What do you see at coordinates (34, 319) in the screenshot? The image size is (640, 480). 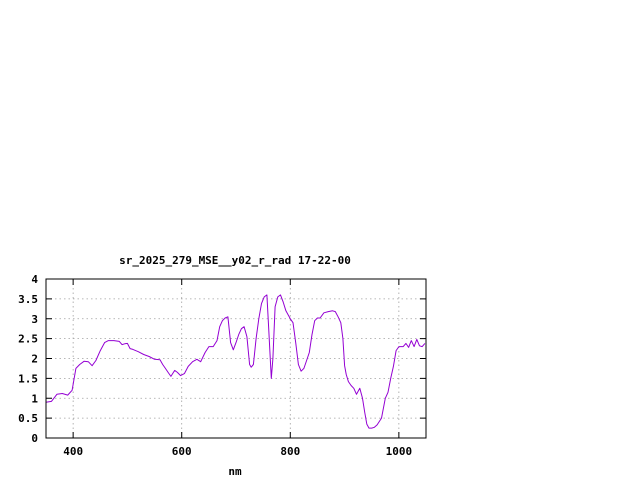 I see `y-tick-label: 3` at bounding box center [34, 319].